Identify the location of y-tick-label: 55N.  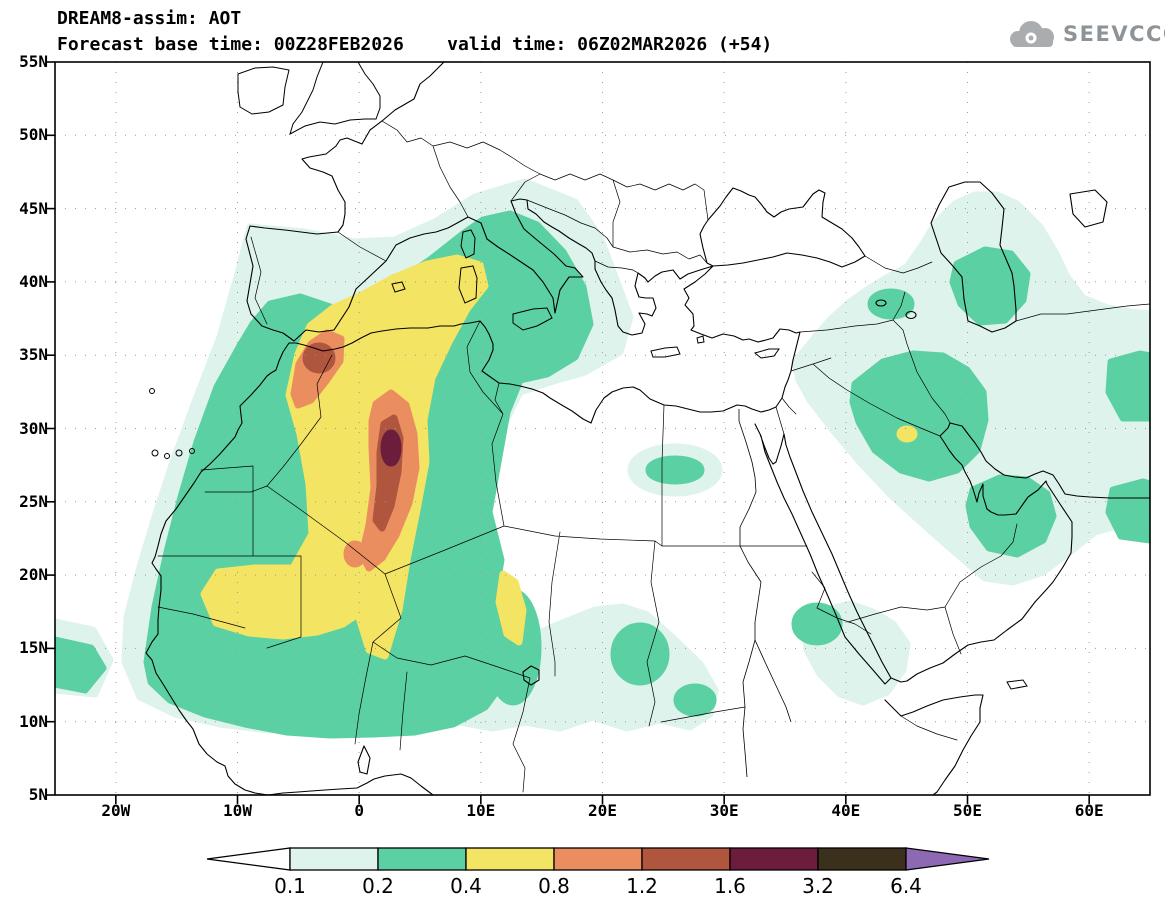
(33, 61).